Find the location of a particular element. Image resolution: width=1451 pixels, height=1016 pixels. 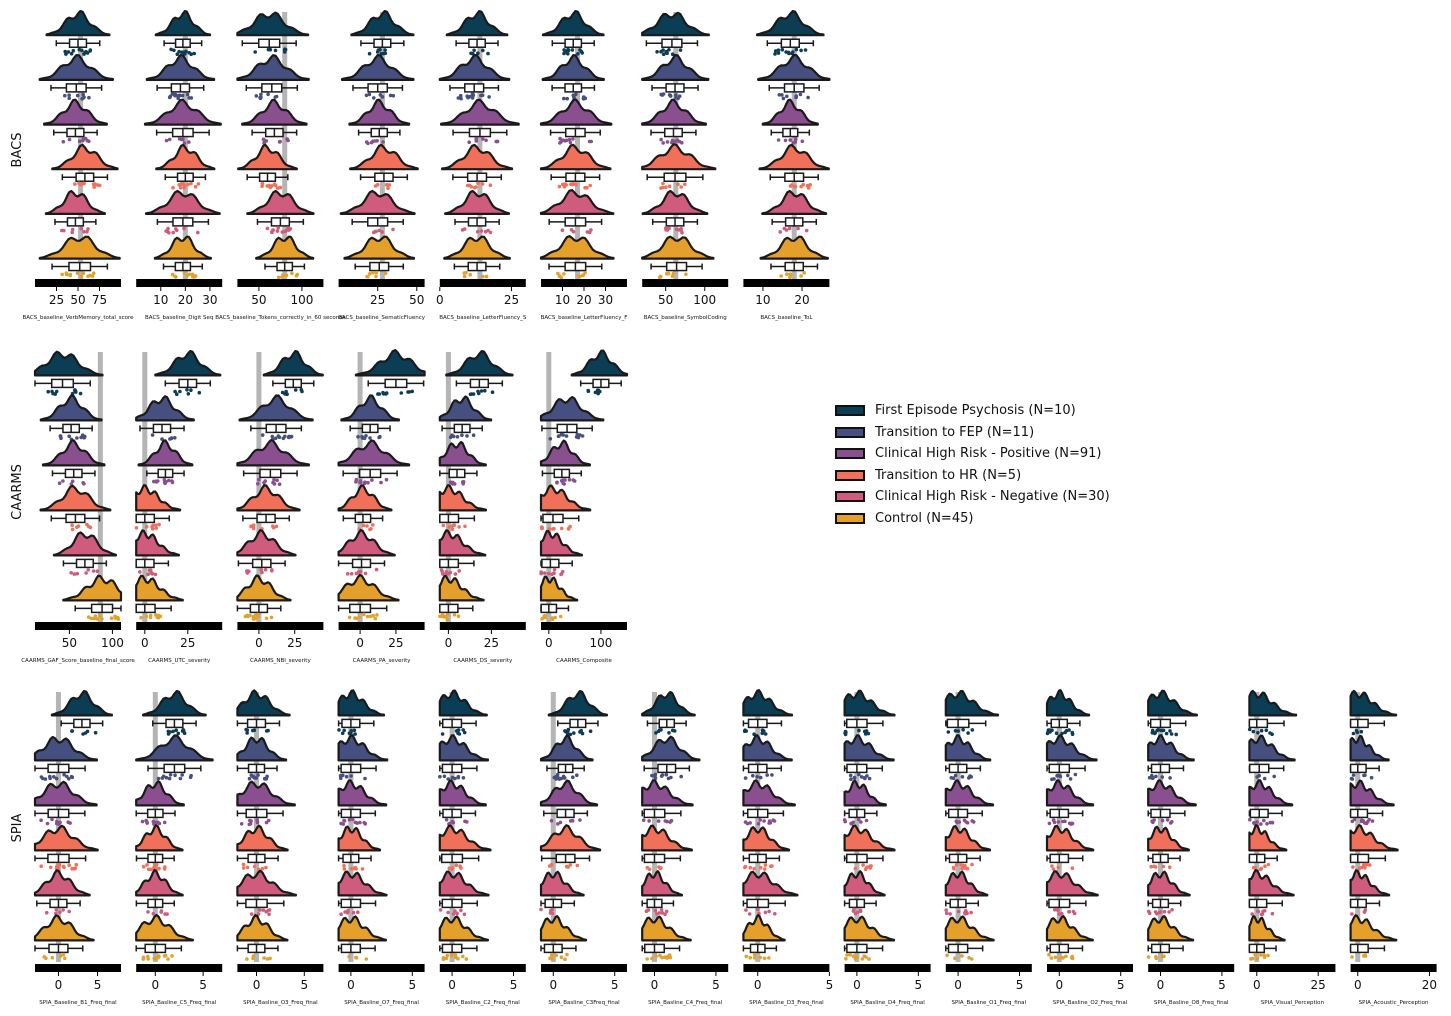

panel: 0 5 SPIA_Basline_C3Freq_final is located at coordinates (583, 848).